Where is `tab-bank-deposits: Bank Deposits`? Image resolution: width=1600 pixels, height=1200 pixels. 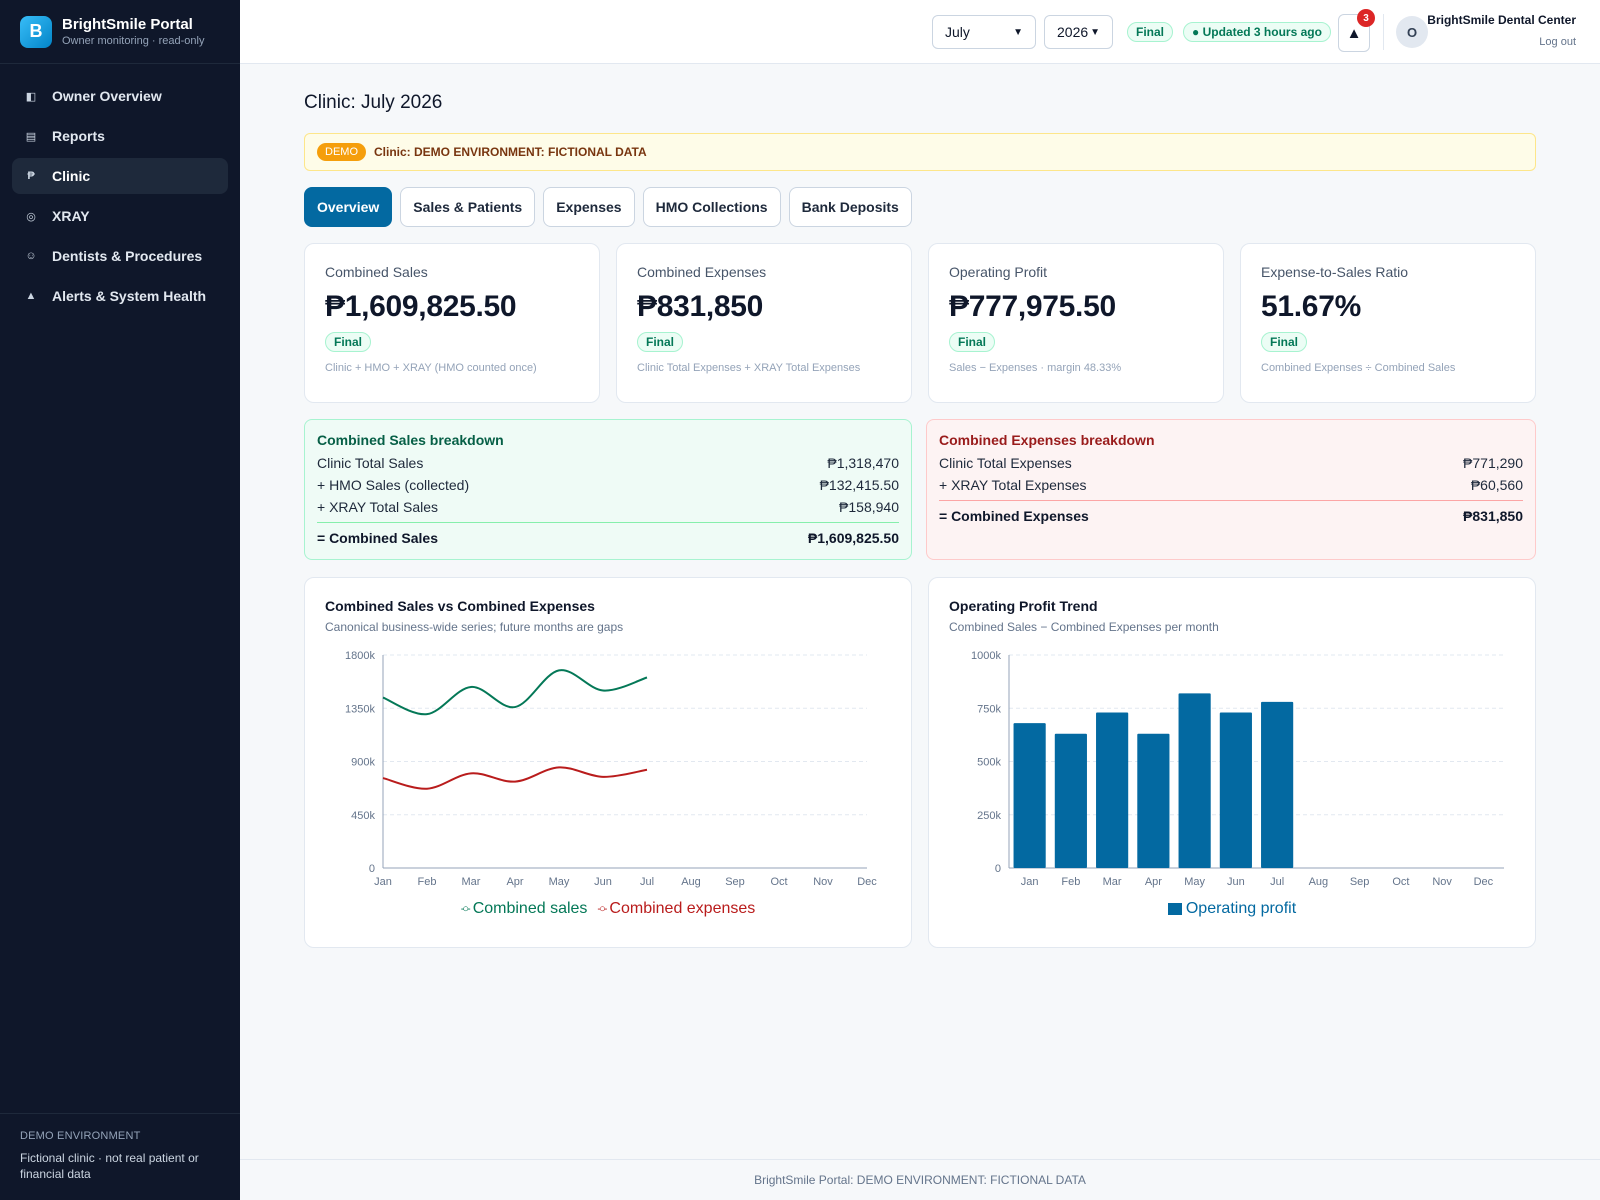 tab-bank-deposits: Bank Deposits is located at coordinates (850, 207).